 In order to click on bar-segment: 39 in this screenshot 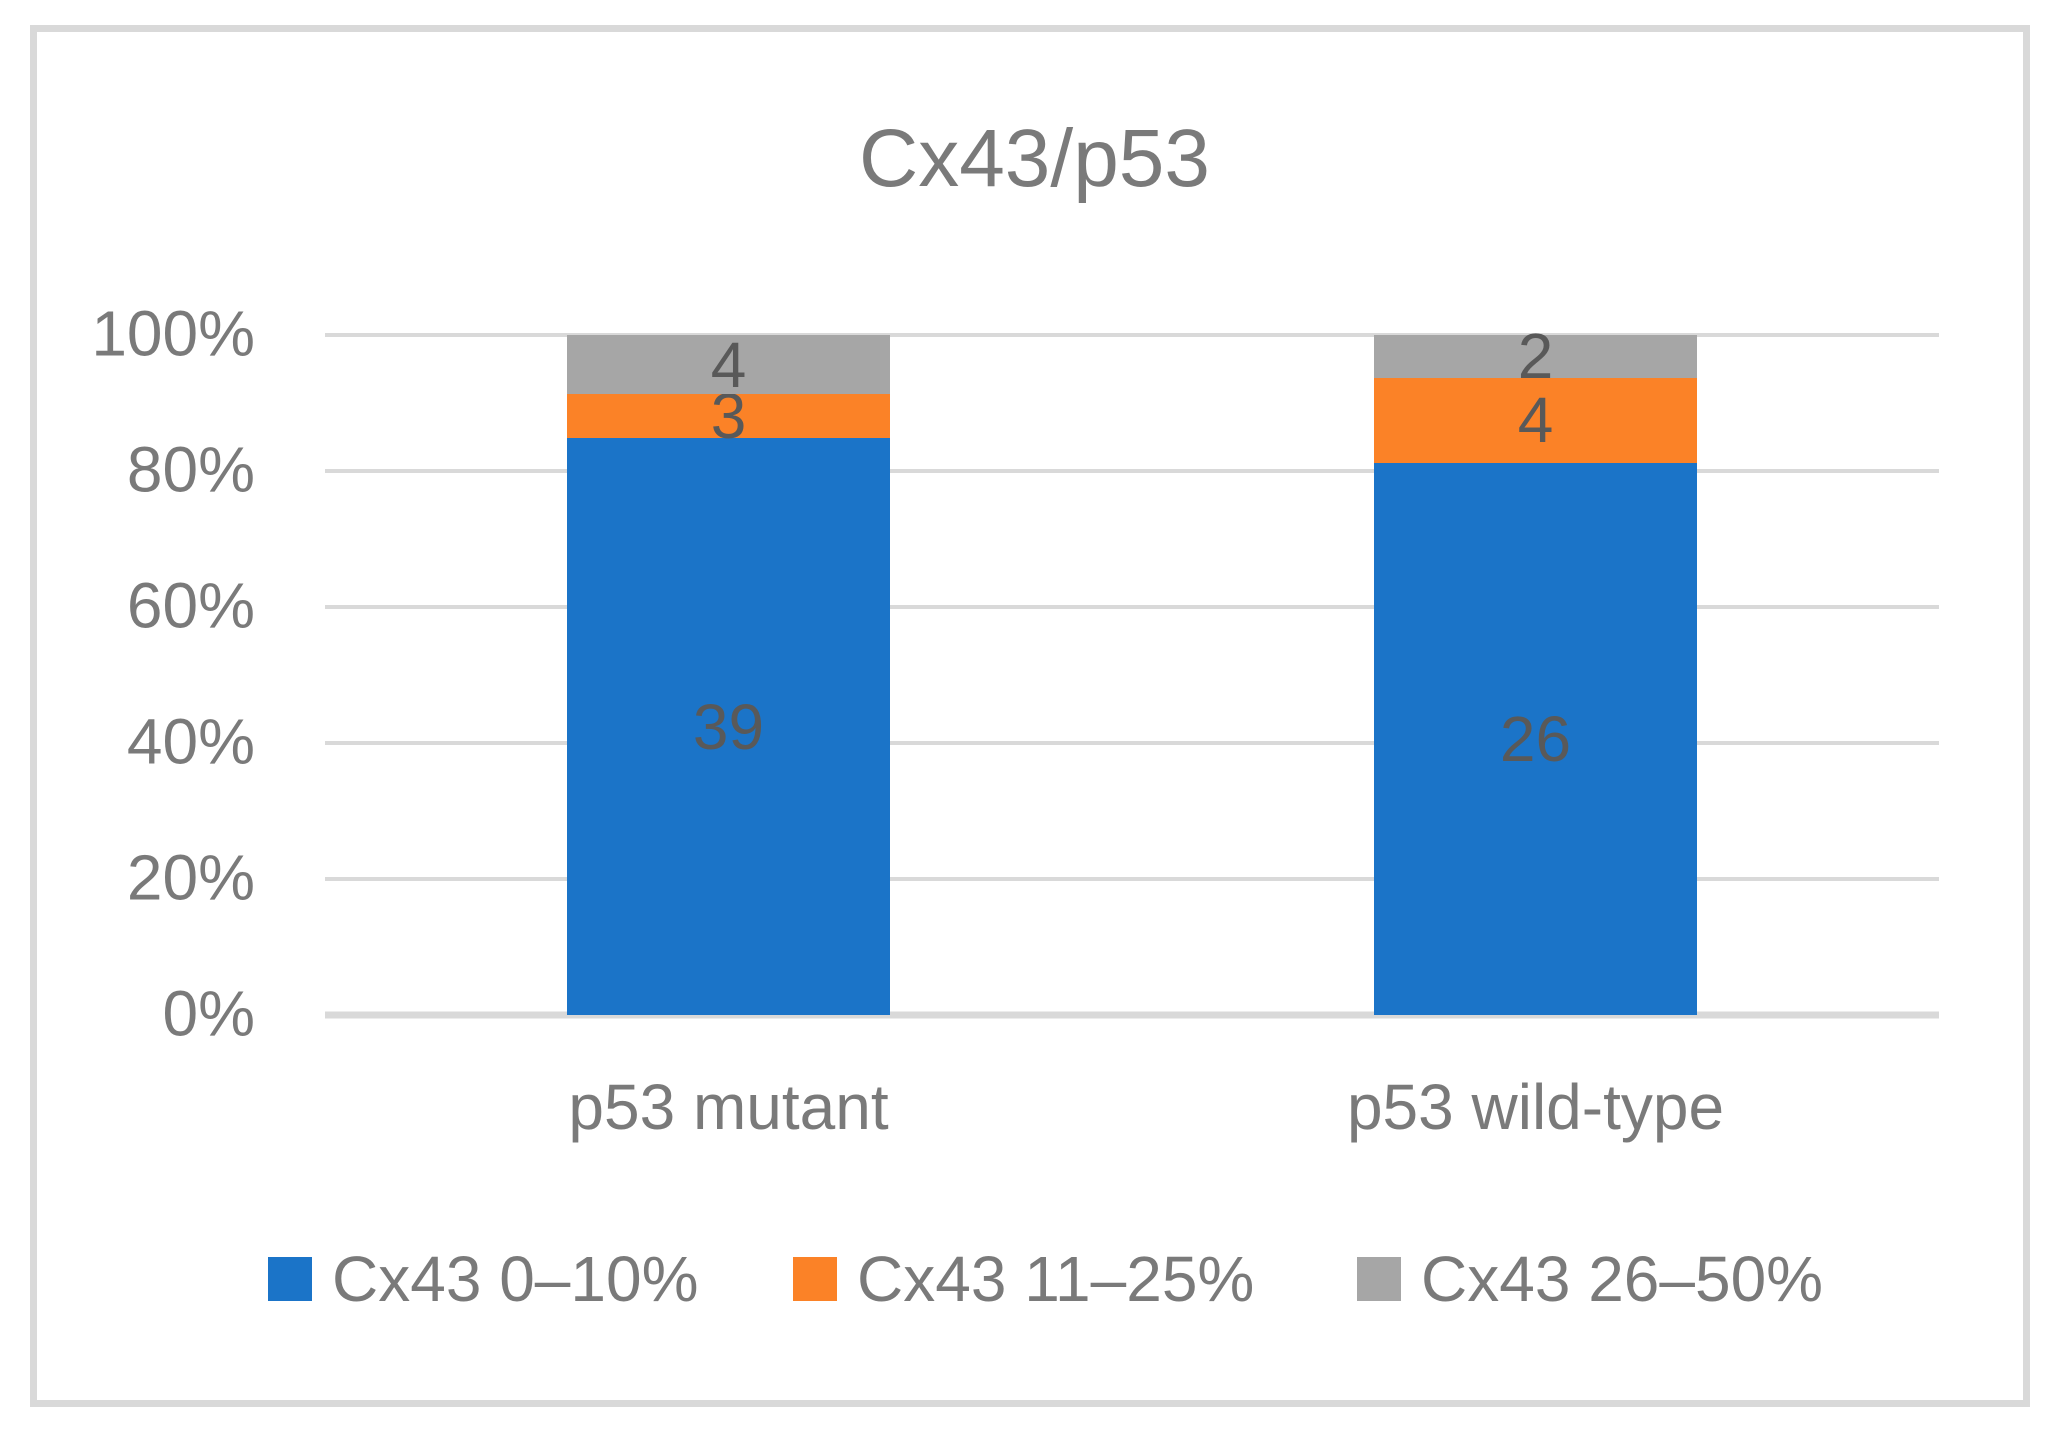, I will do `click(728, 726)`.